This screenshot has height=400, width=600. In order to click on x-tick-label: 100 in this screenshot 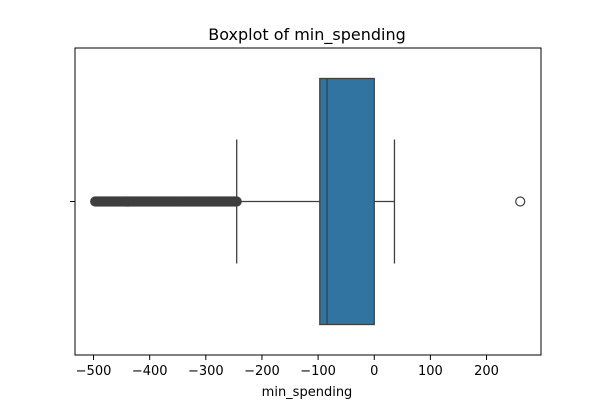, I will do `click(430, 371)`.